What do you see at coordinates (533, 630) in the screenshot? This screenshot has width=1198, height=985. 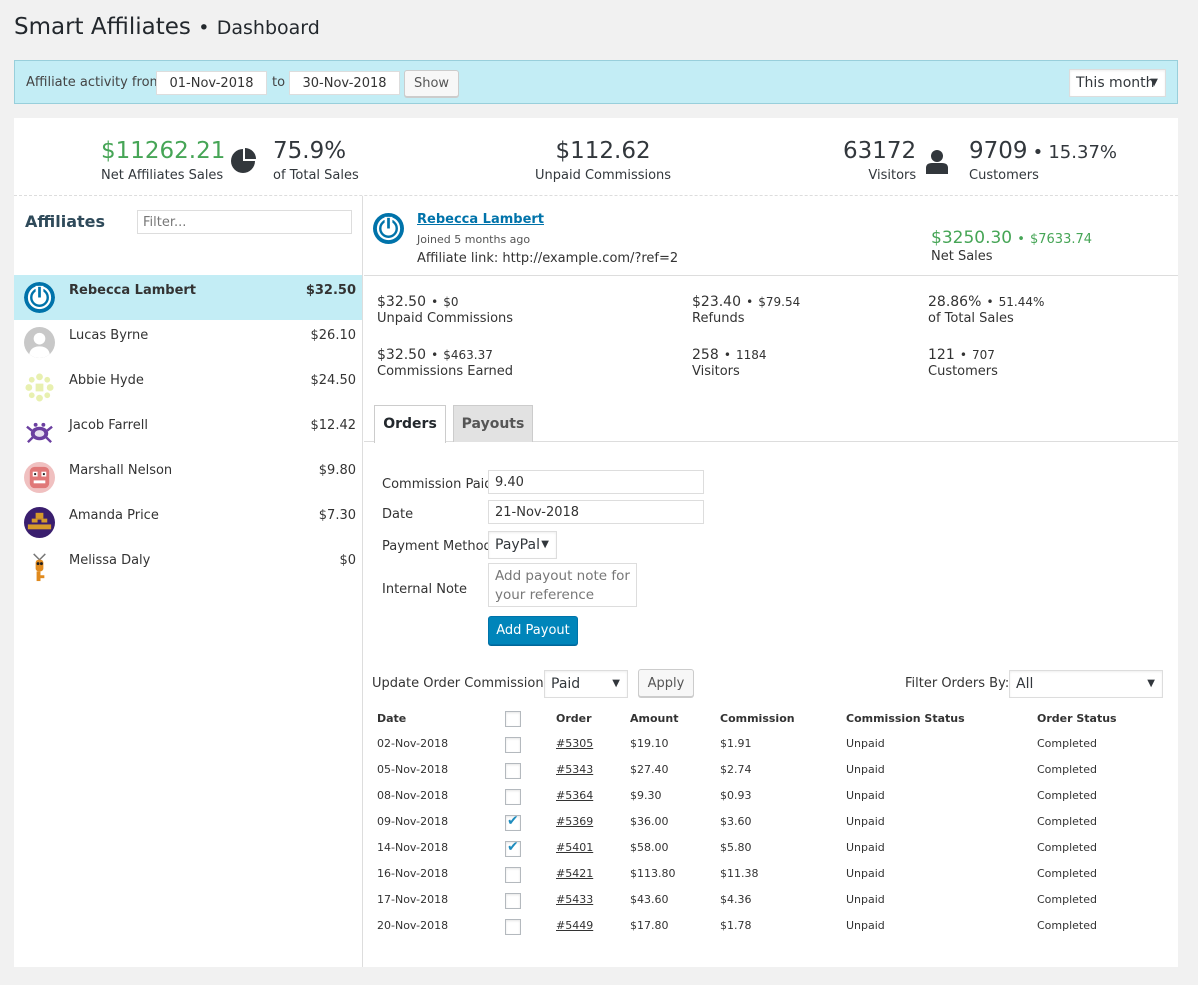 I see `add-payout-button: Add Payout` at bounding box center [533, 630].